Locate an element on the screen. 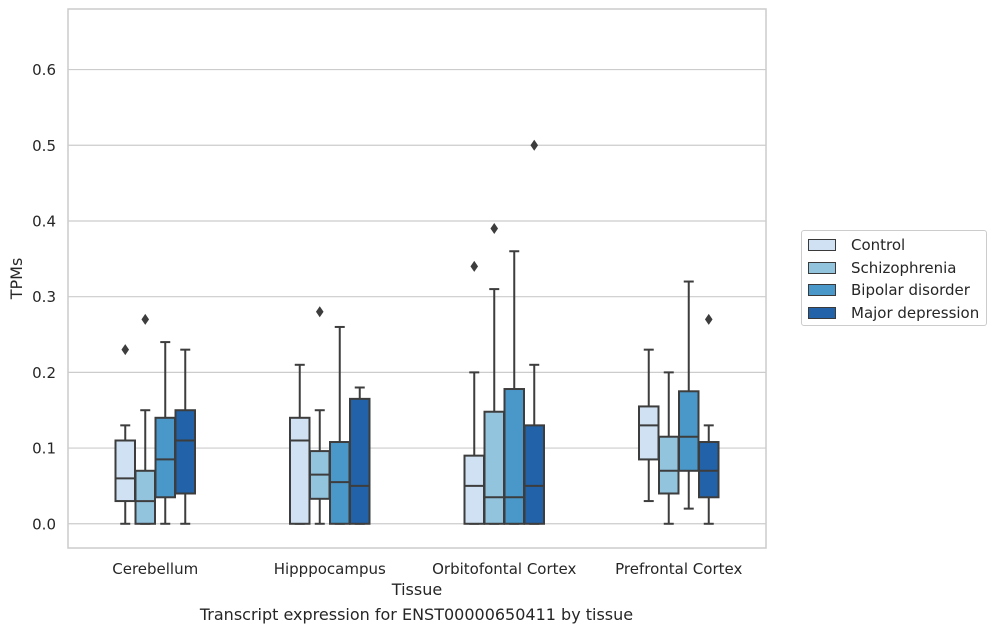  y-tick-label: 0.6 is located at coordinates (44, 70).